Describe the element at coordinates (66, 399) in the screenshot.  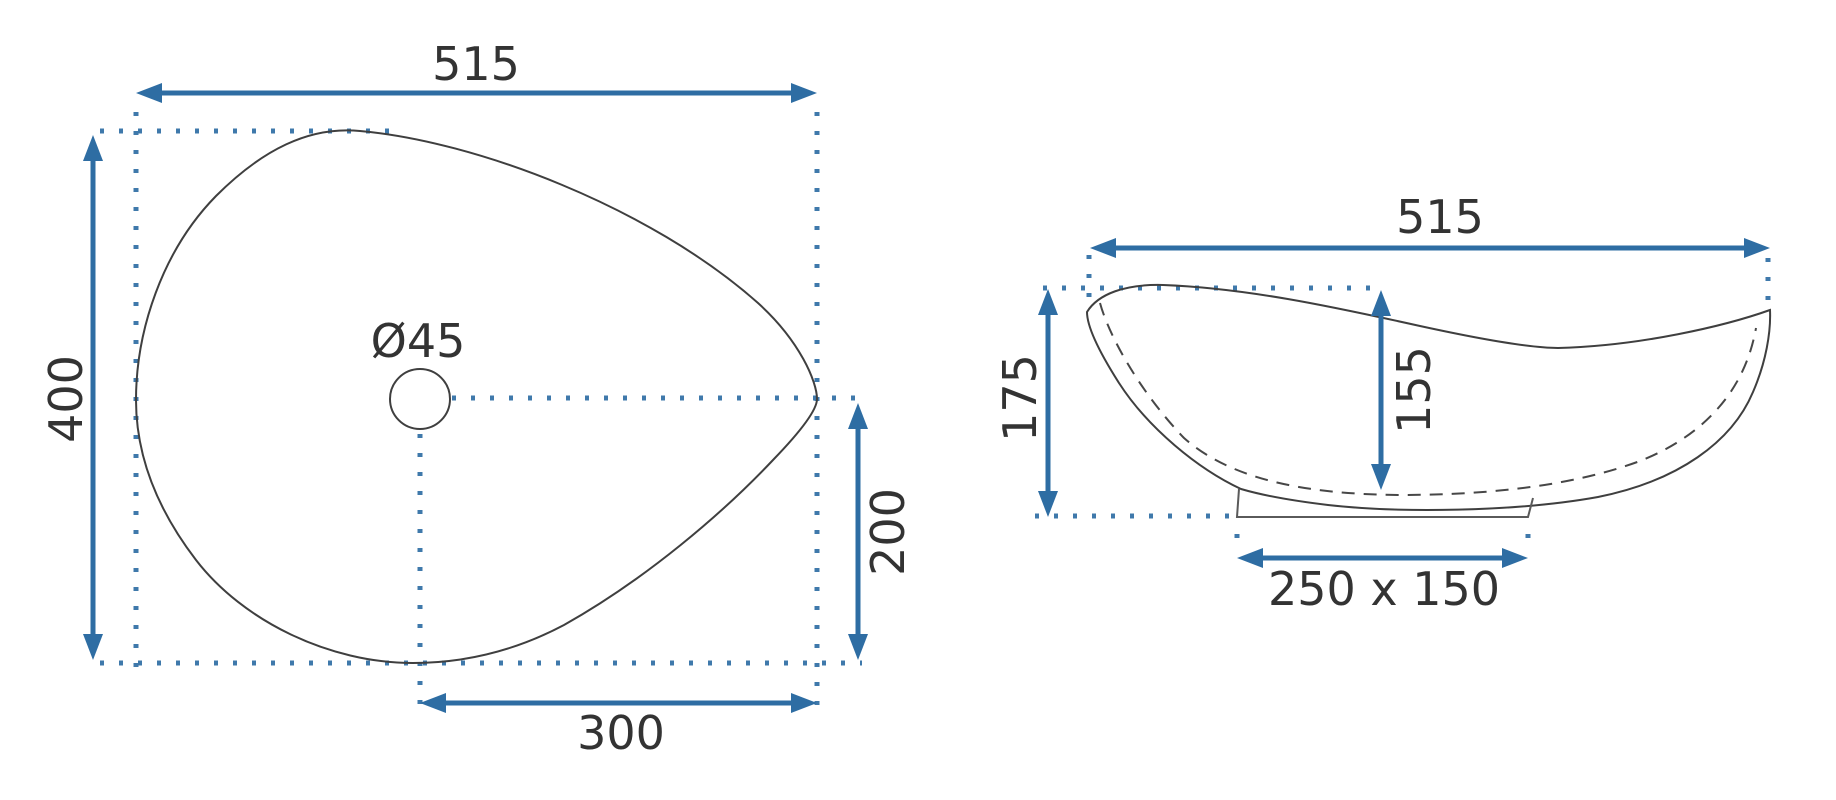
I see `top-view-depth-label: 400` at that location.